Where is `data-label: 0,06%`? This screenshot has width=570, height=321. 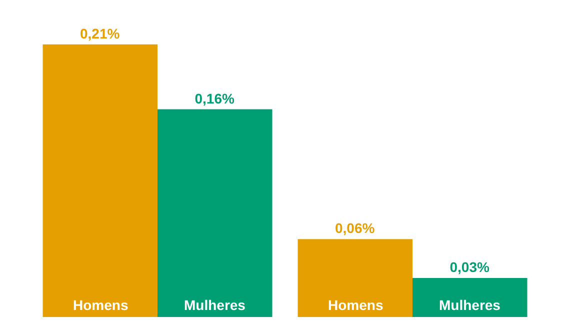
data-label: 0,06% is located at coordinates (355, 228).